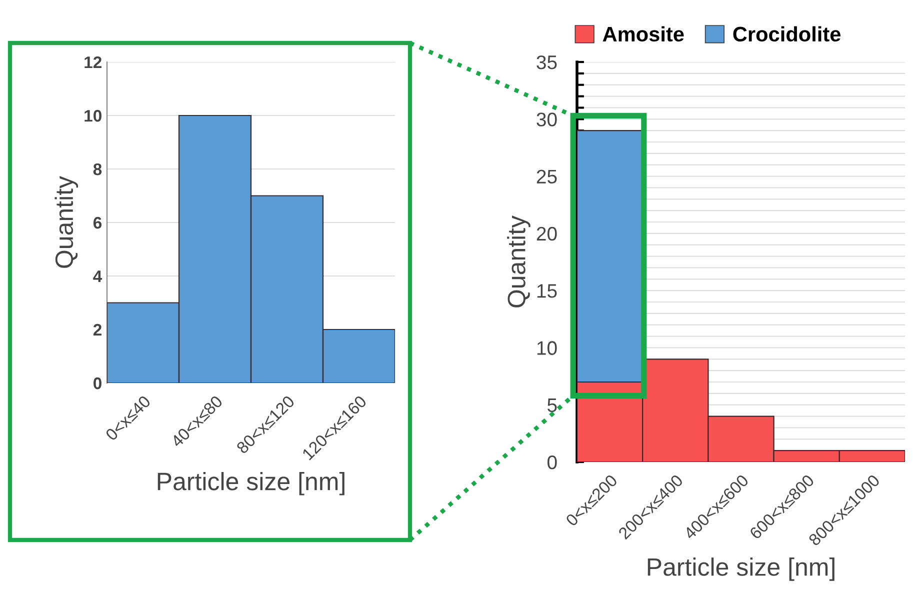  I want to click on y-tick-label: 2, so click(97, 330).